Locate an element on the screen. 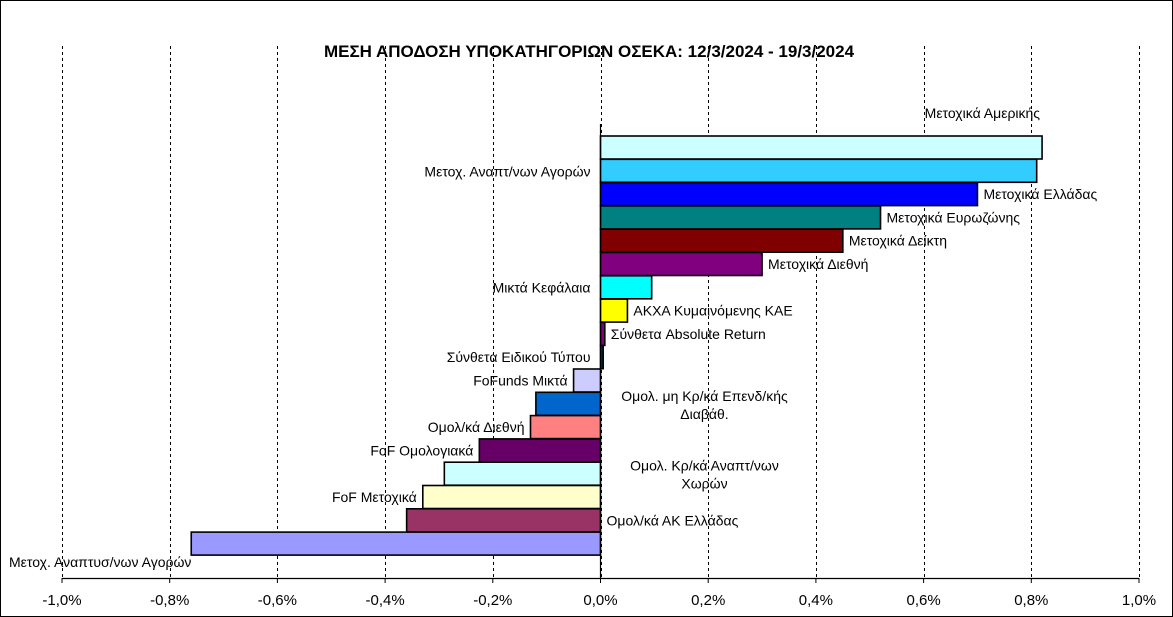 The image size is (1173, 617). x-tick-label: -0,2% is located at coordinates (492, 600).